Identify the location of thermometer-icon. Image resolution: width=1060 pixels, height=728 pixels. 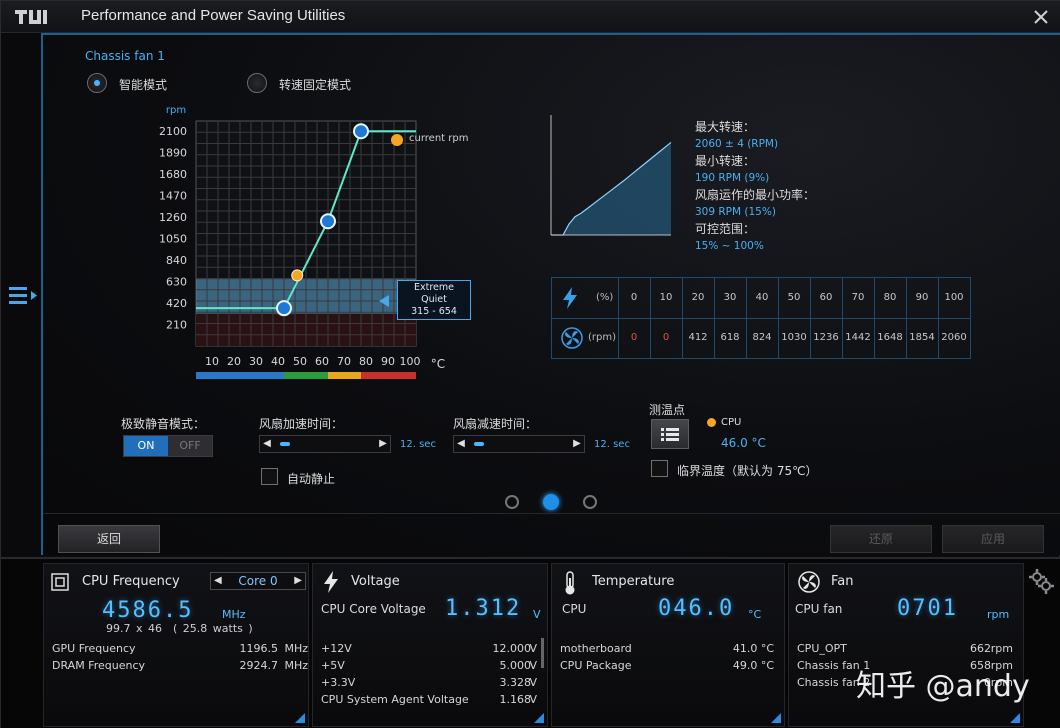
(570, 583).